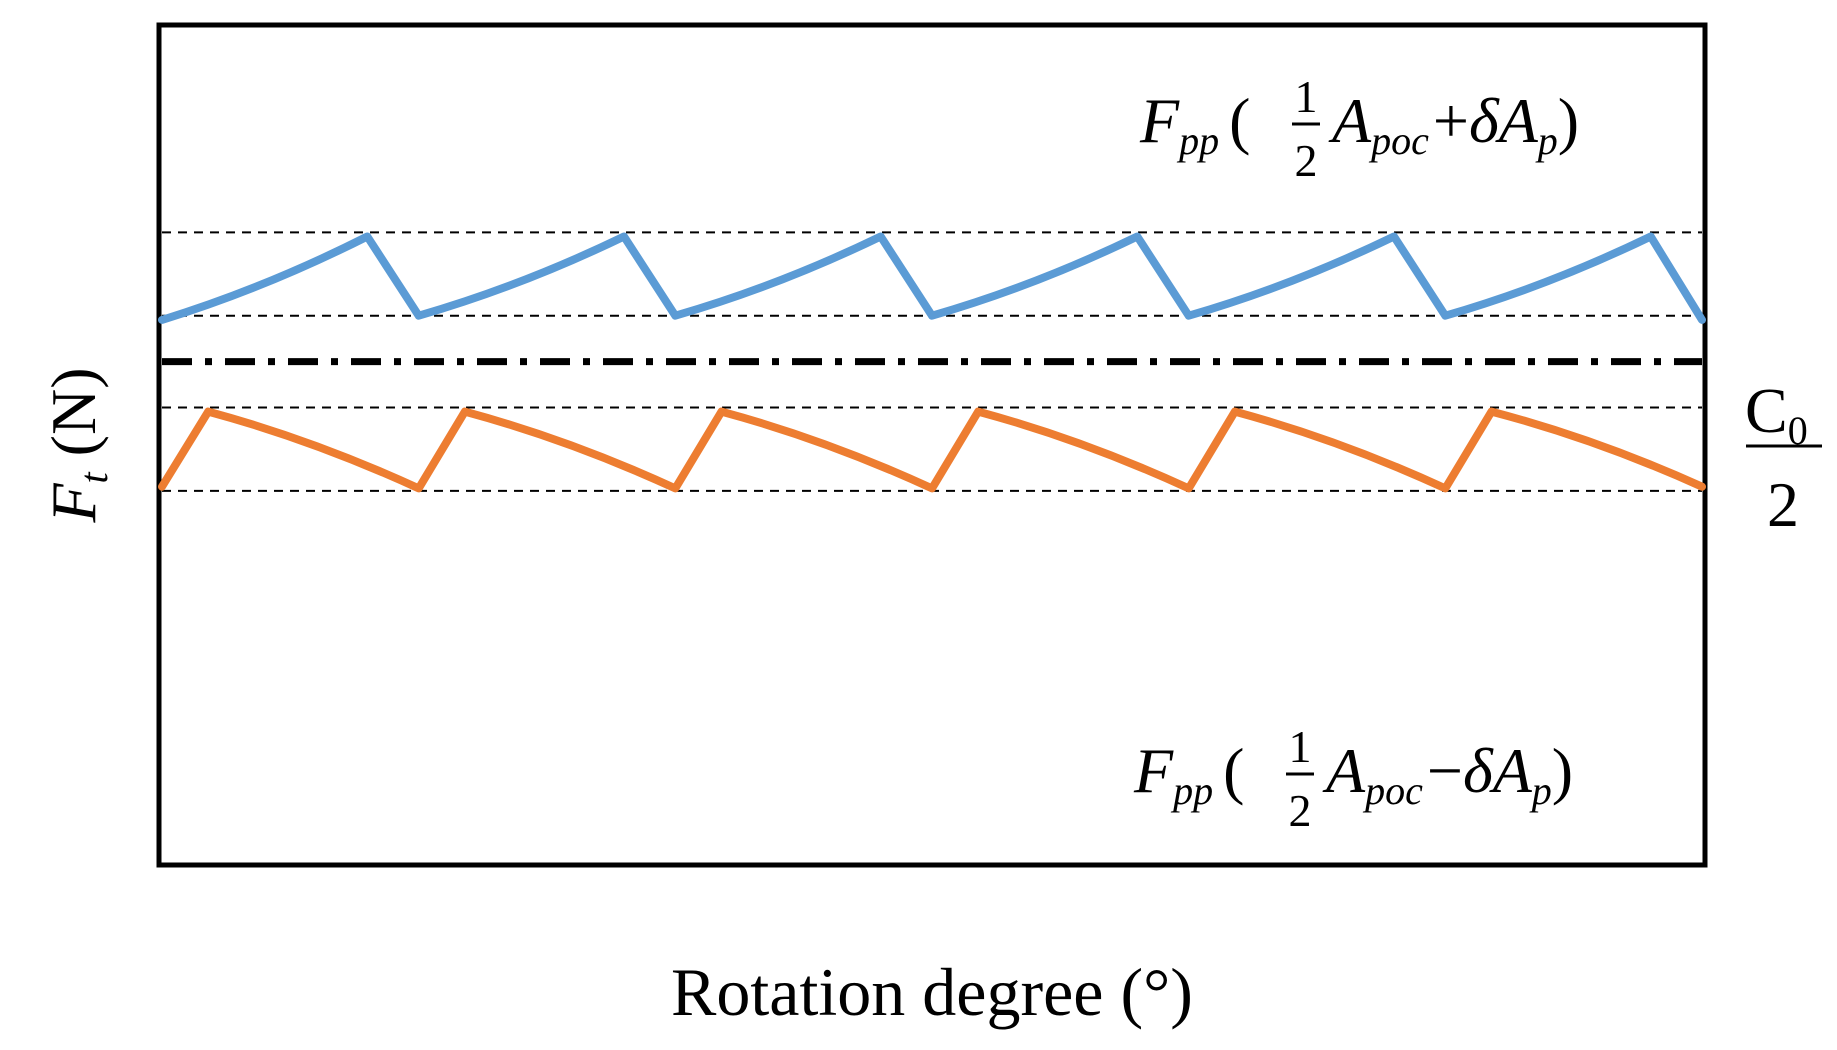 The width and height of the screenshot is (1837, 1050). I want to click on upper-formula-rest: Apoc+δAp), so click(1453, 124).